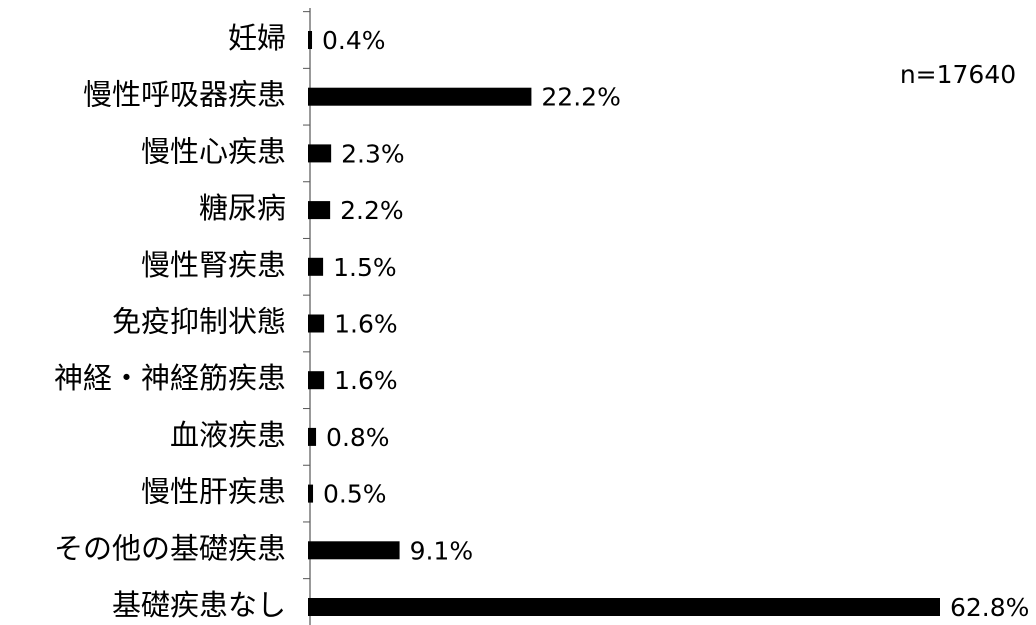 This screenshot has width=1036, height=625. I want to click on category-label: 妊婦, so click(257, 38).